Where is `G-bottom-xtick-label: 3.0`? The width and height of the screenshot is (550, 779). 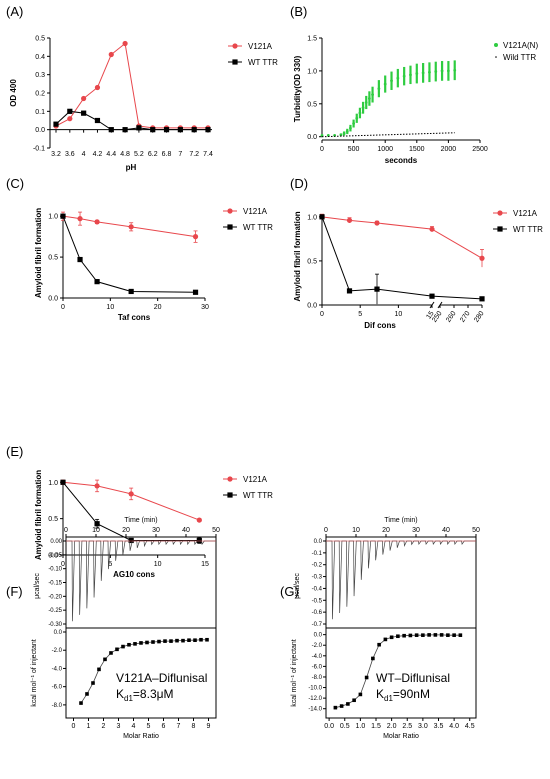
G-bottom-xtick-label: 3.0 is located at coordinates (423, 726).